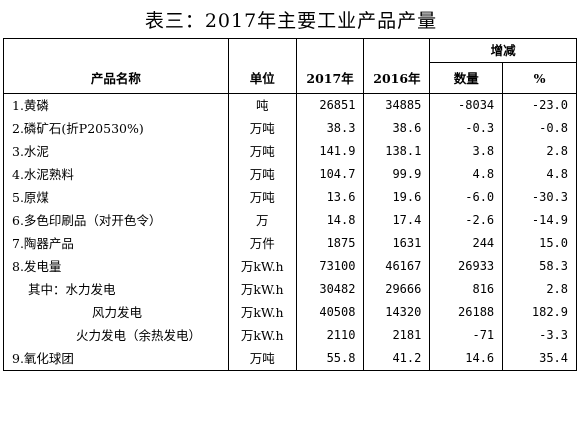 Image resolution: width=582 pixels, height=428 pixels. I want to click on header-amount: 数量, so click(466, 78).